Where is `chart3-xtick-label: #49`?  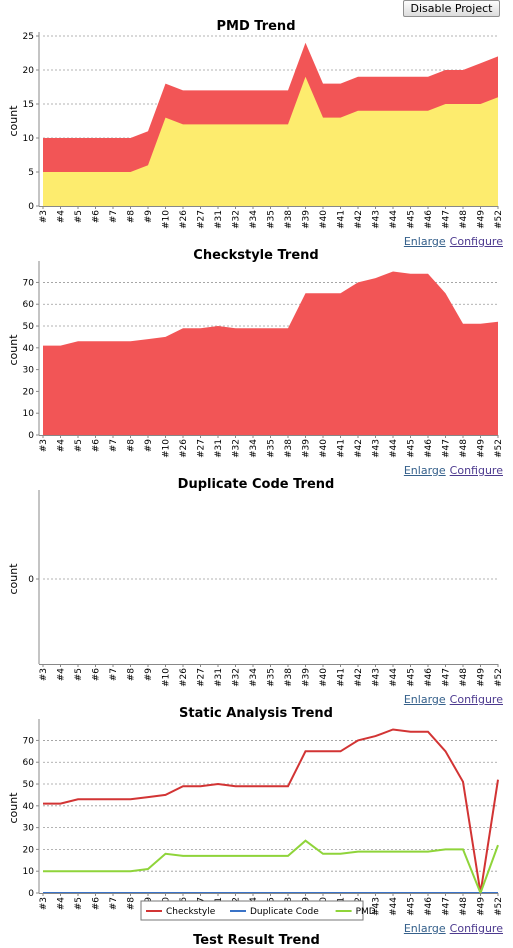
chart3-xtick-label: #49 is located at coordinates (482, 906).